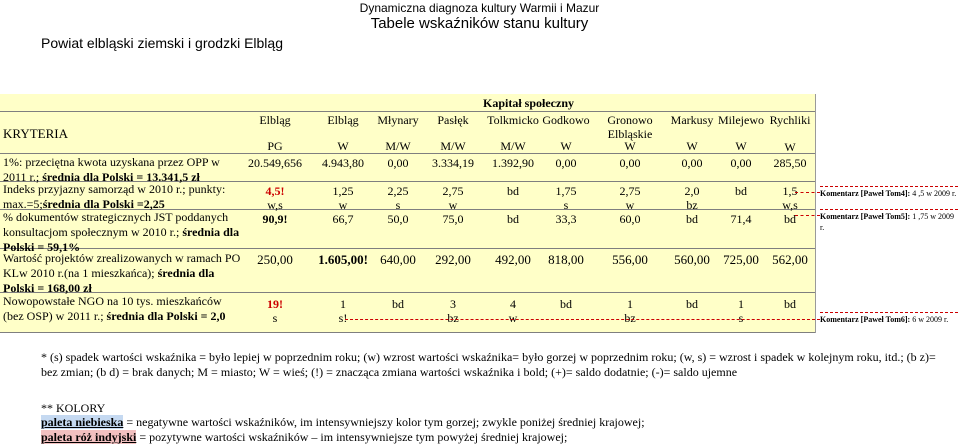 This screenshot has width=959, height=448. What do you see at coordinates (865, 193) in the screenshot?
I see `comment-author: Komentarz [Paweł Tom4]:` at bounding box center [865, 193].